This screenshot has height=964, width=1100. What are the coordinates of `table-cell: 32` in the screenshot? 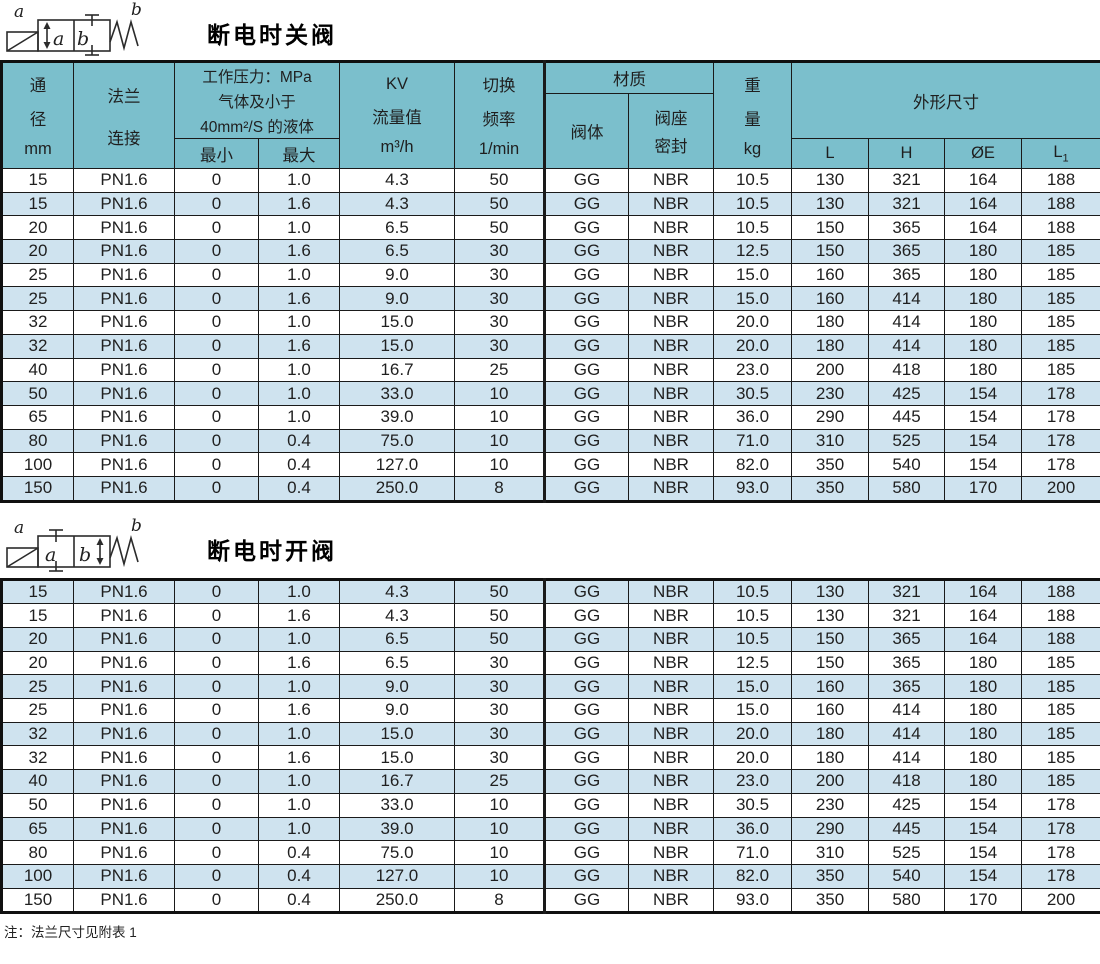 It's located at (37, 734).